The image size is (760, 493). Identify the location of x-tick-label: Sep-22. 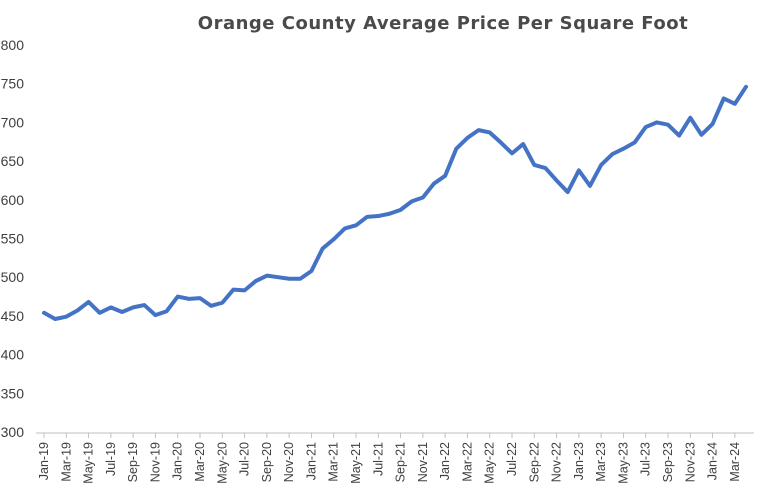
(534, 462).